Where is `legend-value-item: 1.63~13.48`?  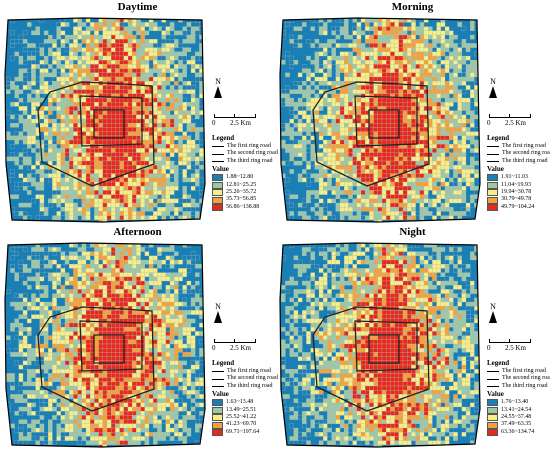
legend-value-item: 1.63~13.48 is located at coordinates (245, 403).